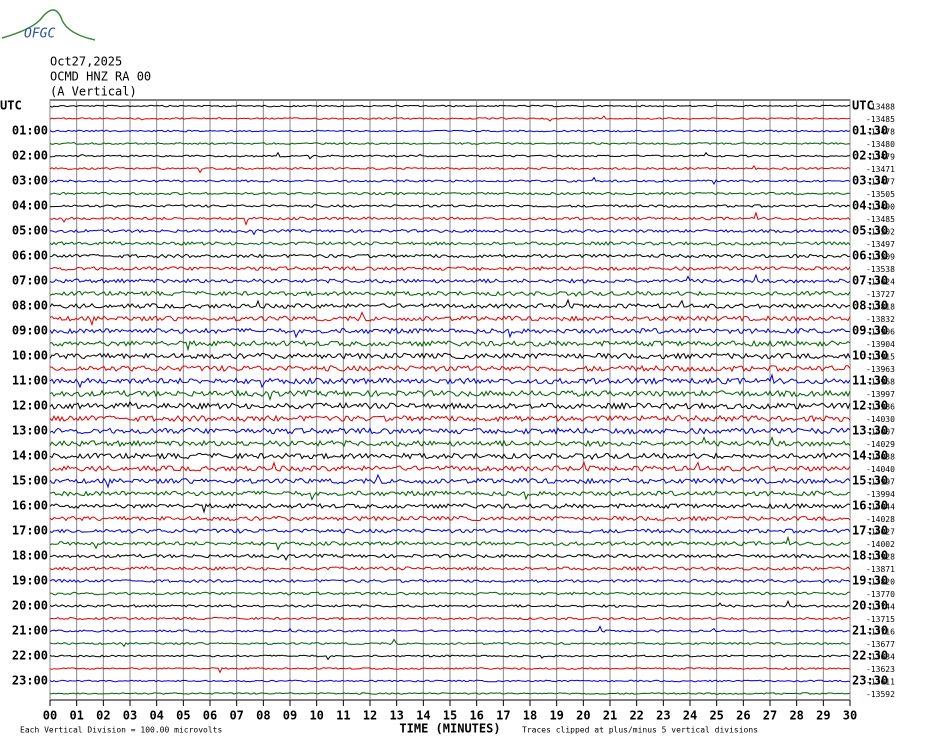 The height and width of the screenshot is (744, 930). I want to click on trace-offset: -13997, so click(880, 394).